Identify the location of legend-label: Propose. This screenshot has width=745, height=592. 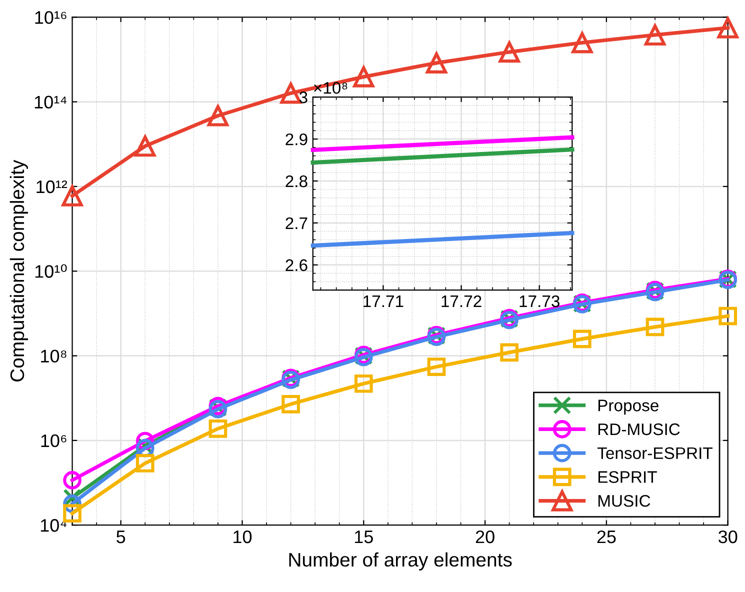
(628, 407).